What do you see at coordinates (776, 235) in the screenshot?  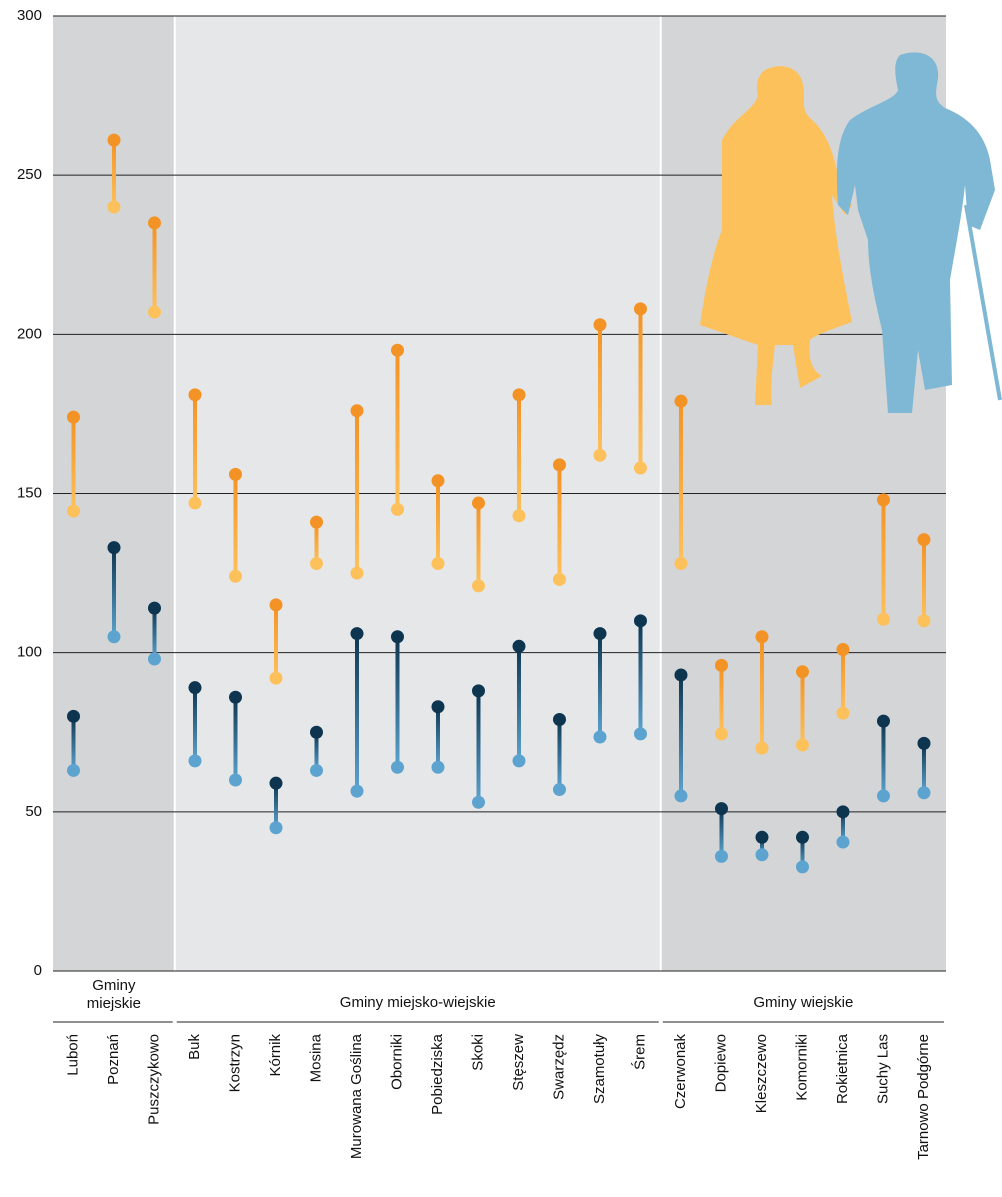 I see `woman-silhouette` at bounding box center [776, 235].